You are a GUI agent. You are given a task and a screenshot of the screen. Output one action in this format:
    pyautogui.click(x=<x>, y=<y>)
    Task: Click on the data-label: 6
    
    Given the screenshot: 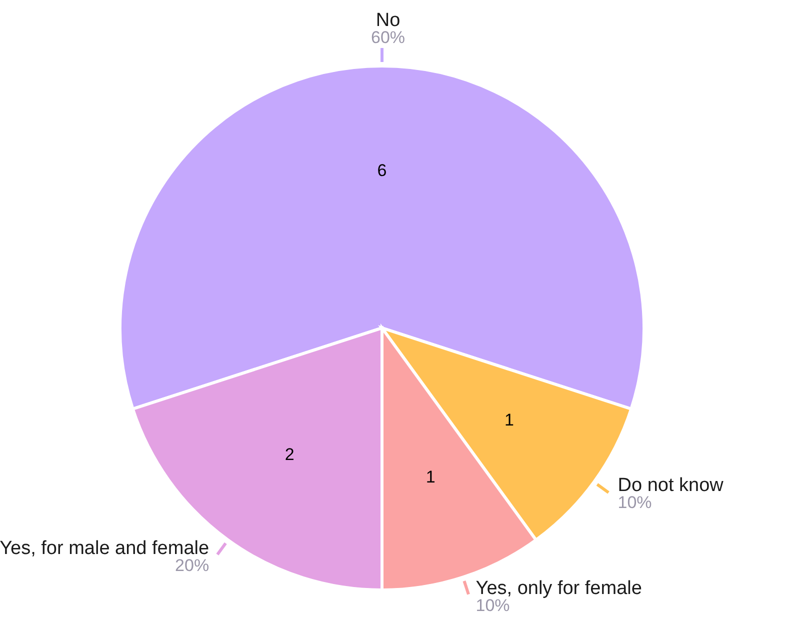 What is the action you would take?
    pyautogui.click(x=382, y=170)
    